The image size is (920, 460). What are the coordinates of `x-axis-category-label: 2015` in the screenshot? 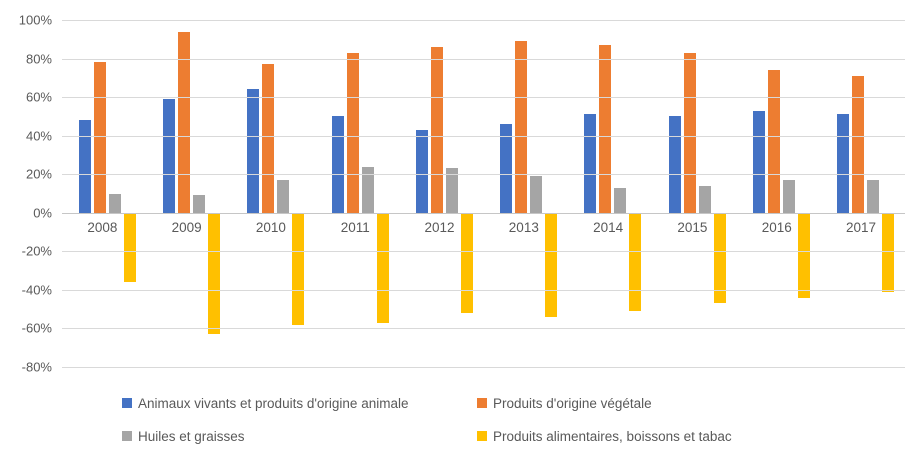 It's located at (692, 227).